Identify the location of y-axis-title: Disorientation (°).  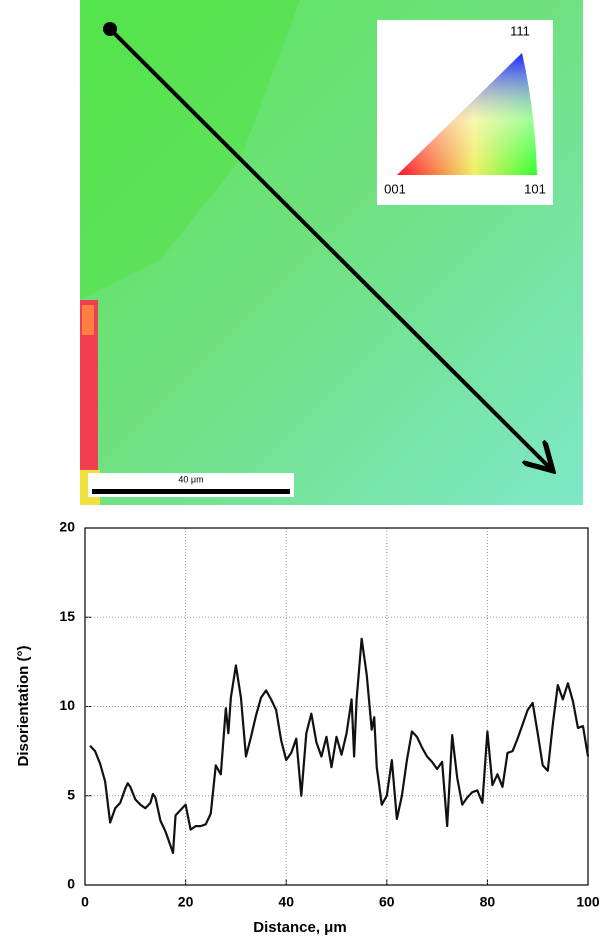
(23, 705).